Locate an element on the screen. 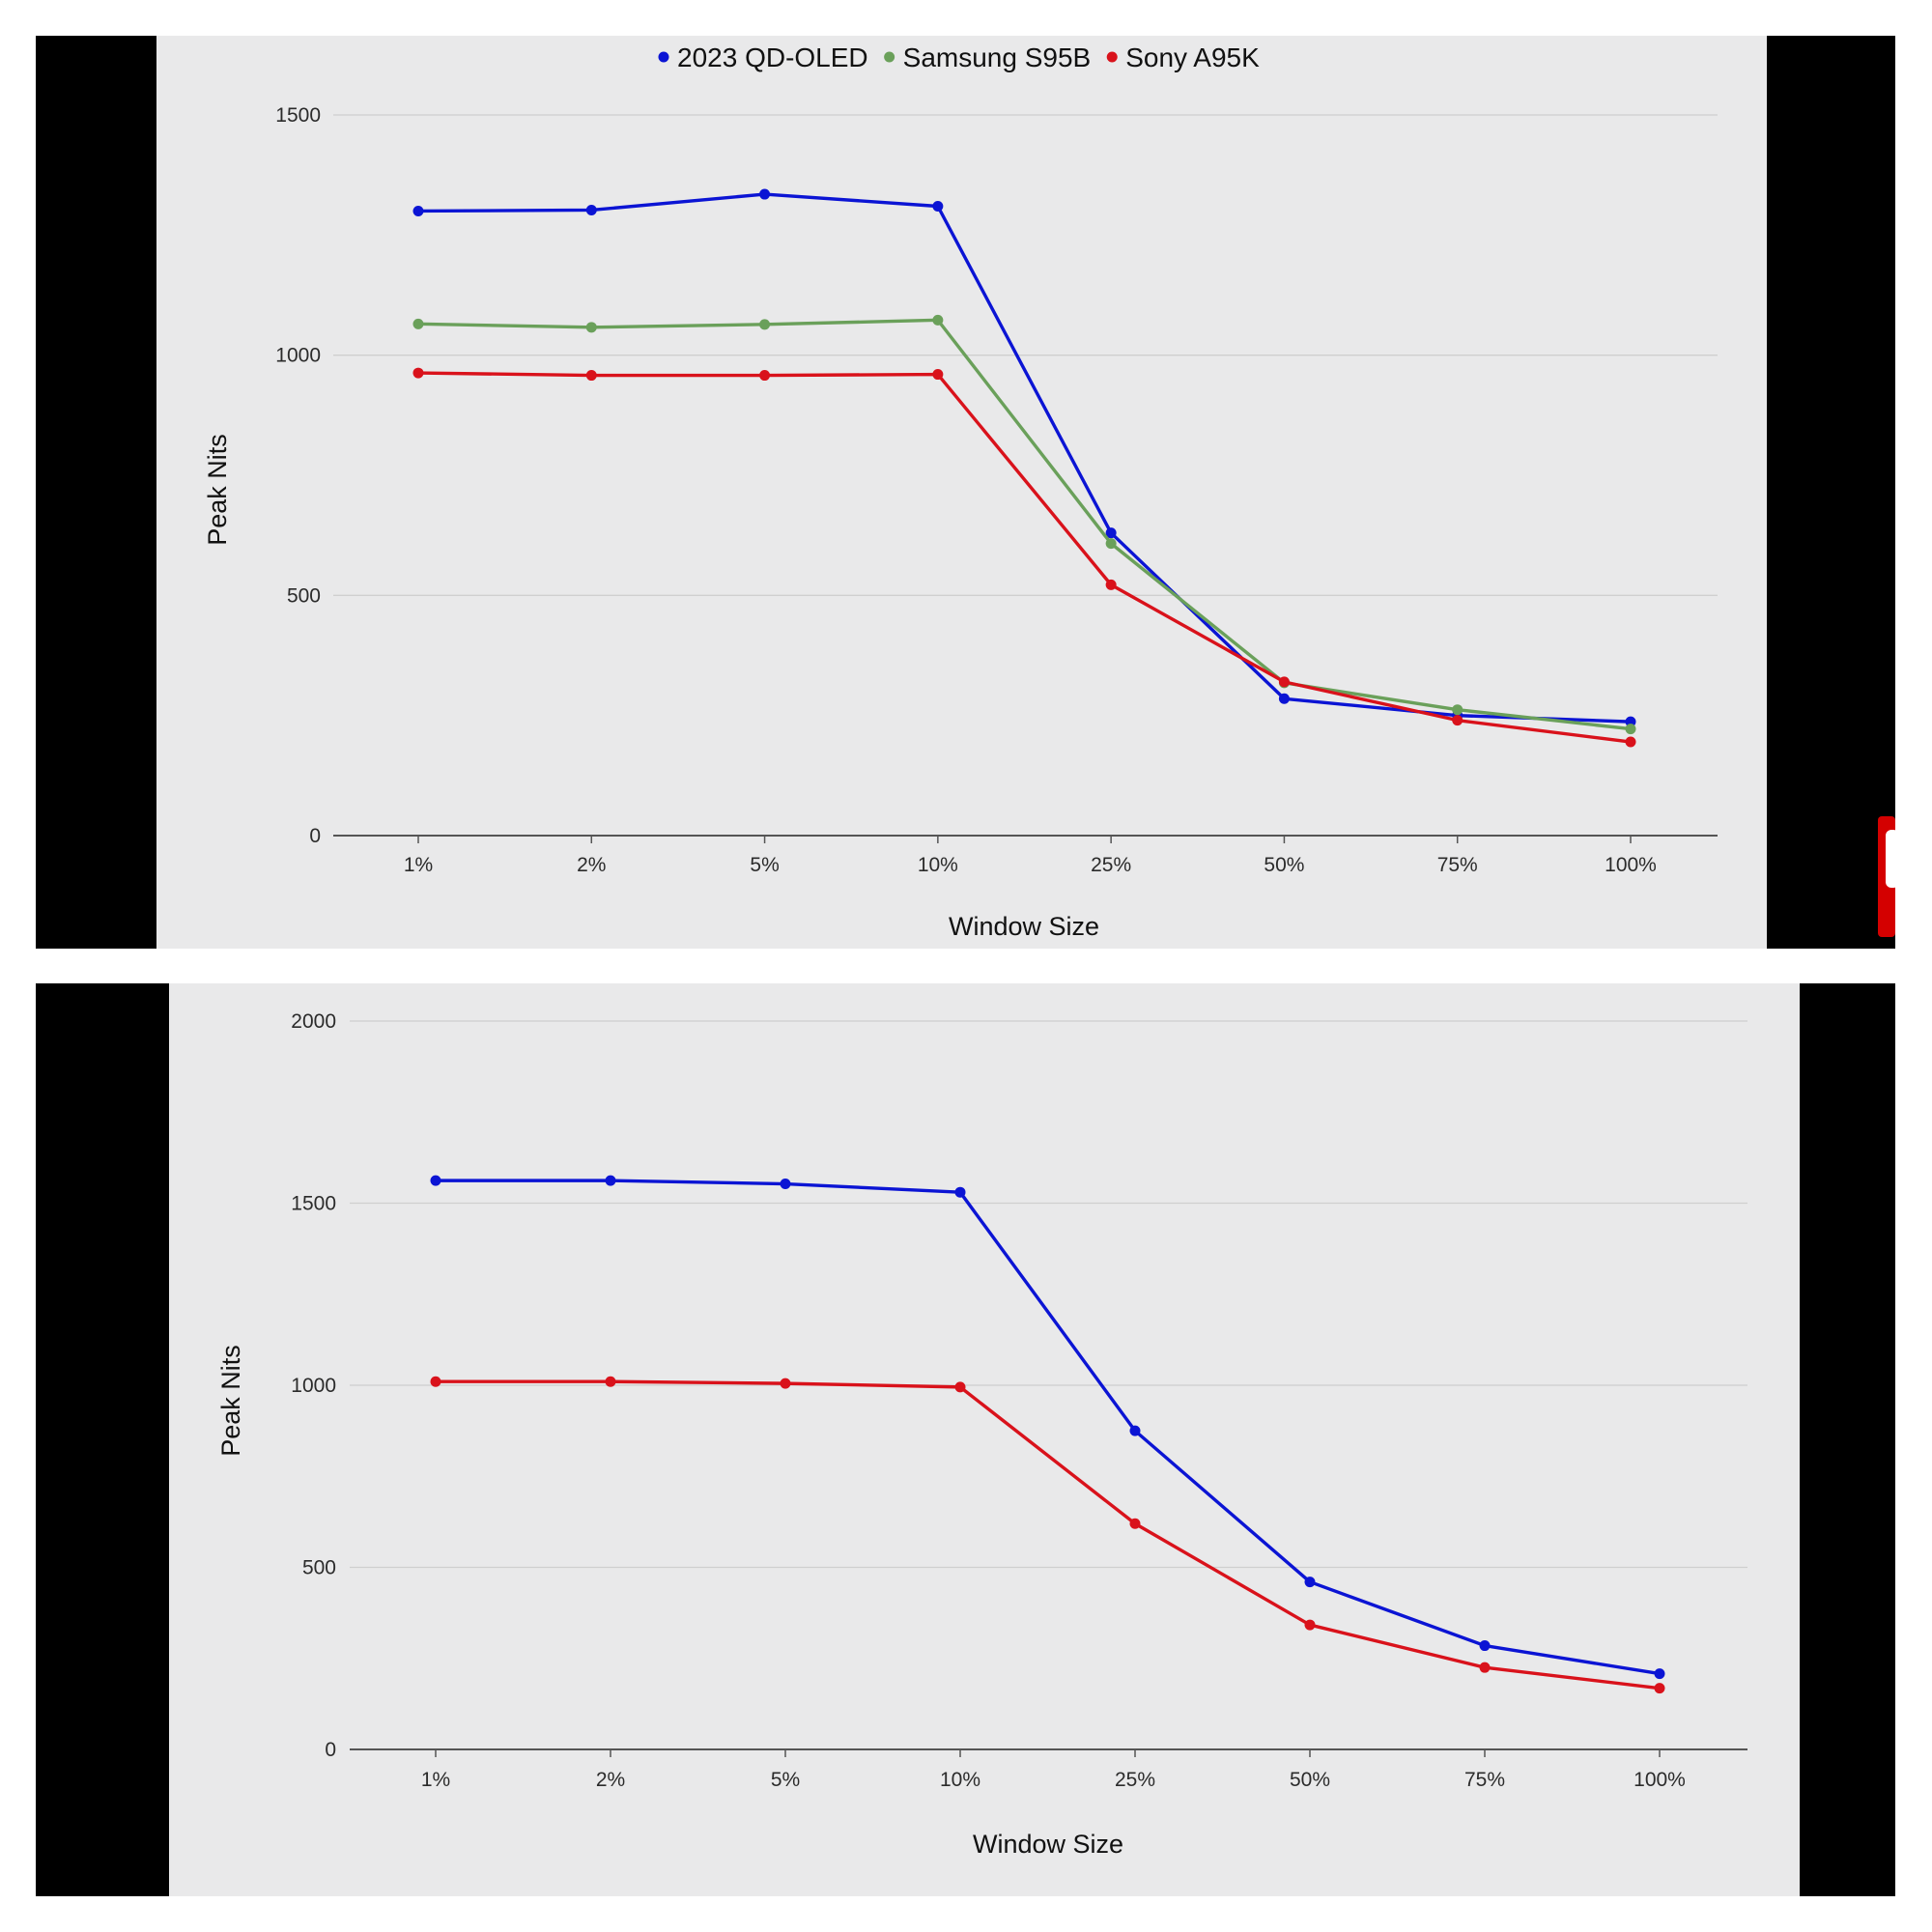 The width and height of the screenshot is (1932, 1932). top-legend: 2023 QD-OLED Samsung S95B Sony A95K is located at coordinates (959, 57).